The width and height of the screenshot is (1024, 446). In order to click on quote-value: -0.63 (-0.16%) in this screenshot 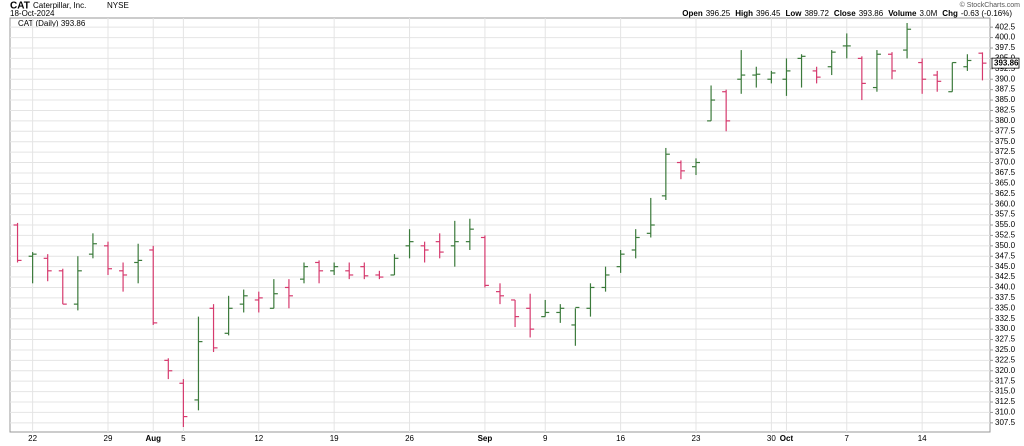, I will do `click(986, 13)`.